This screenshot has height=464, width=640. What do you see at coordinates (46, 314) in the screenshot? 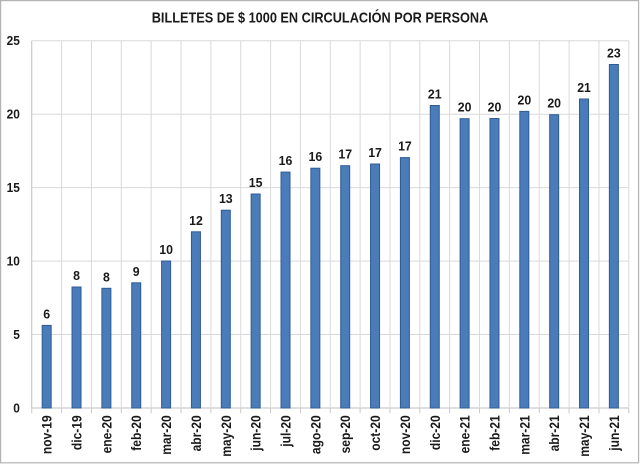
I see `svg-text: 6` at bounding box center [46, 314].